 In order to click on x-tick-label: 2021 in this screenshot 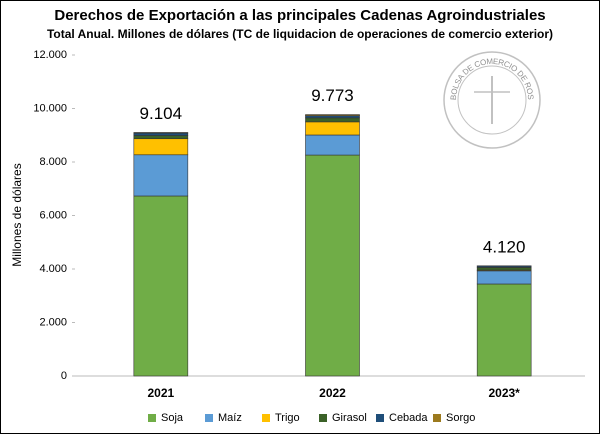, I will do `click(160, 393)`.